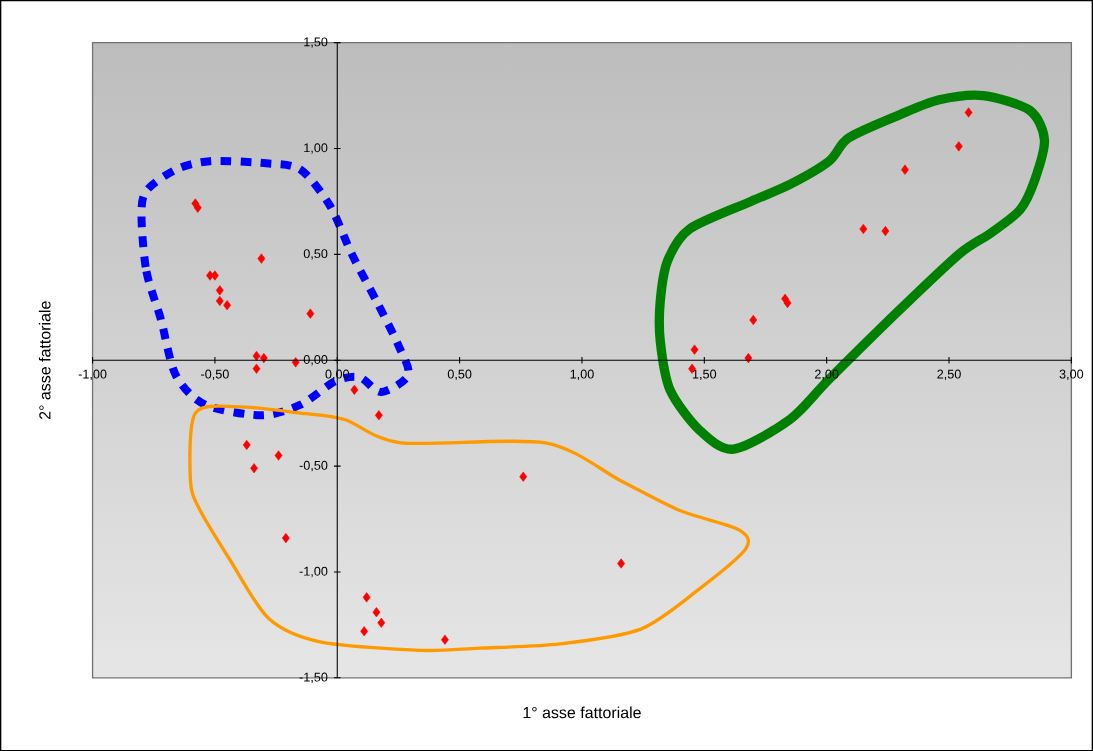 Image resolution: width=1093 pixels, height=751 pixels. What do you see at coordinates (949, 374) in the screenshot?
I see `x-tick-label: 2,50` at bounding box center [949, 374].